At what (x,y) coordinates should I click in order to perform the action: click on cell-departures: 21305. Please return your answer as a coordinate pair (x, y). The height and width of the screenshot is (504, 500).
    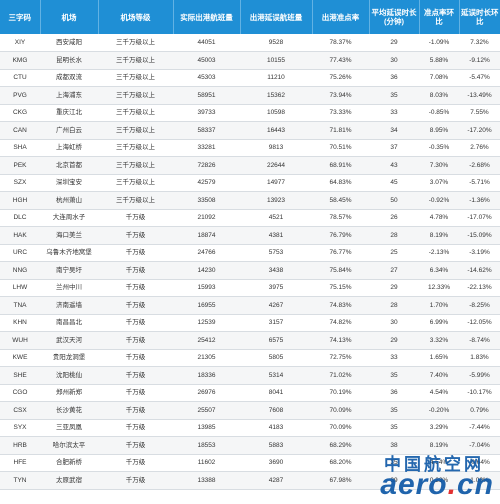
    Looking at the image, I should click on (206, 358).